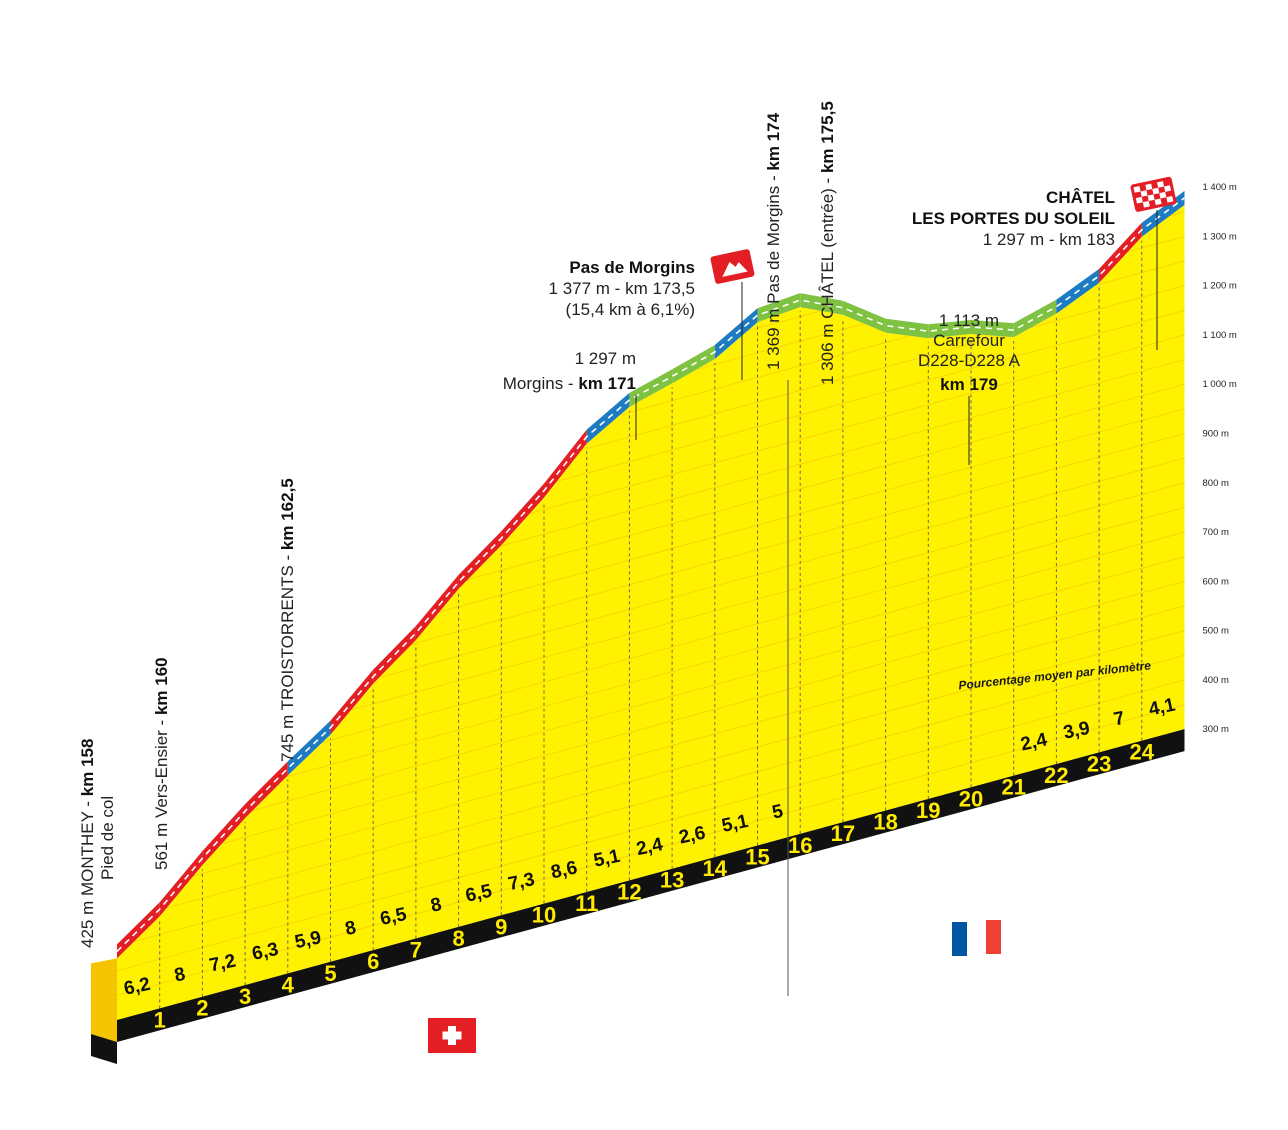  I want to click on km-marker-6: 6, so click(373, 961).